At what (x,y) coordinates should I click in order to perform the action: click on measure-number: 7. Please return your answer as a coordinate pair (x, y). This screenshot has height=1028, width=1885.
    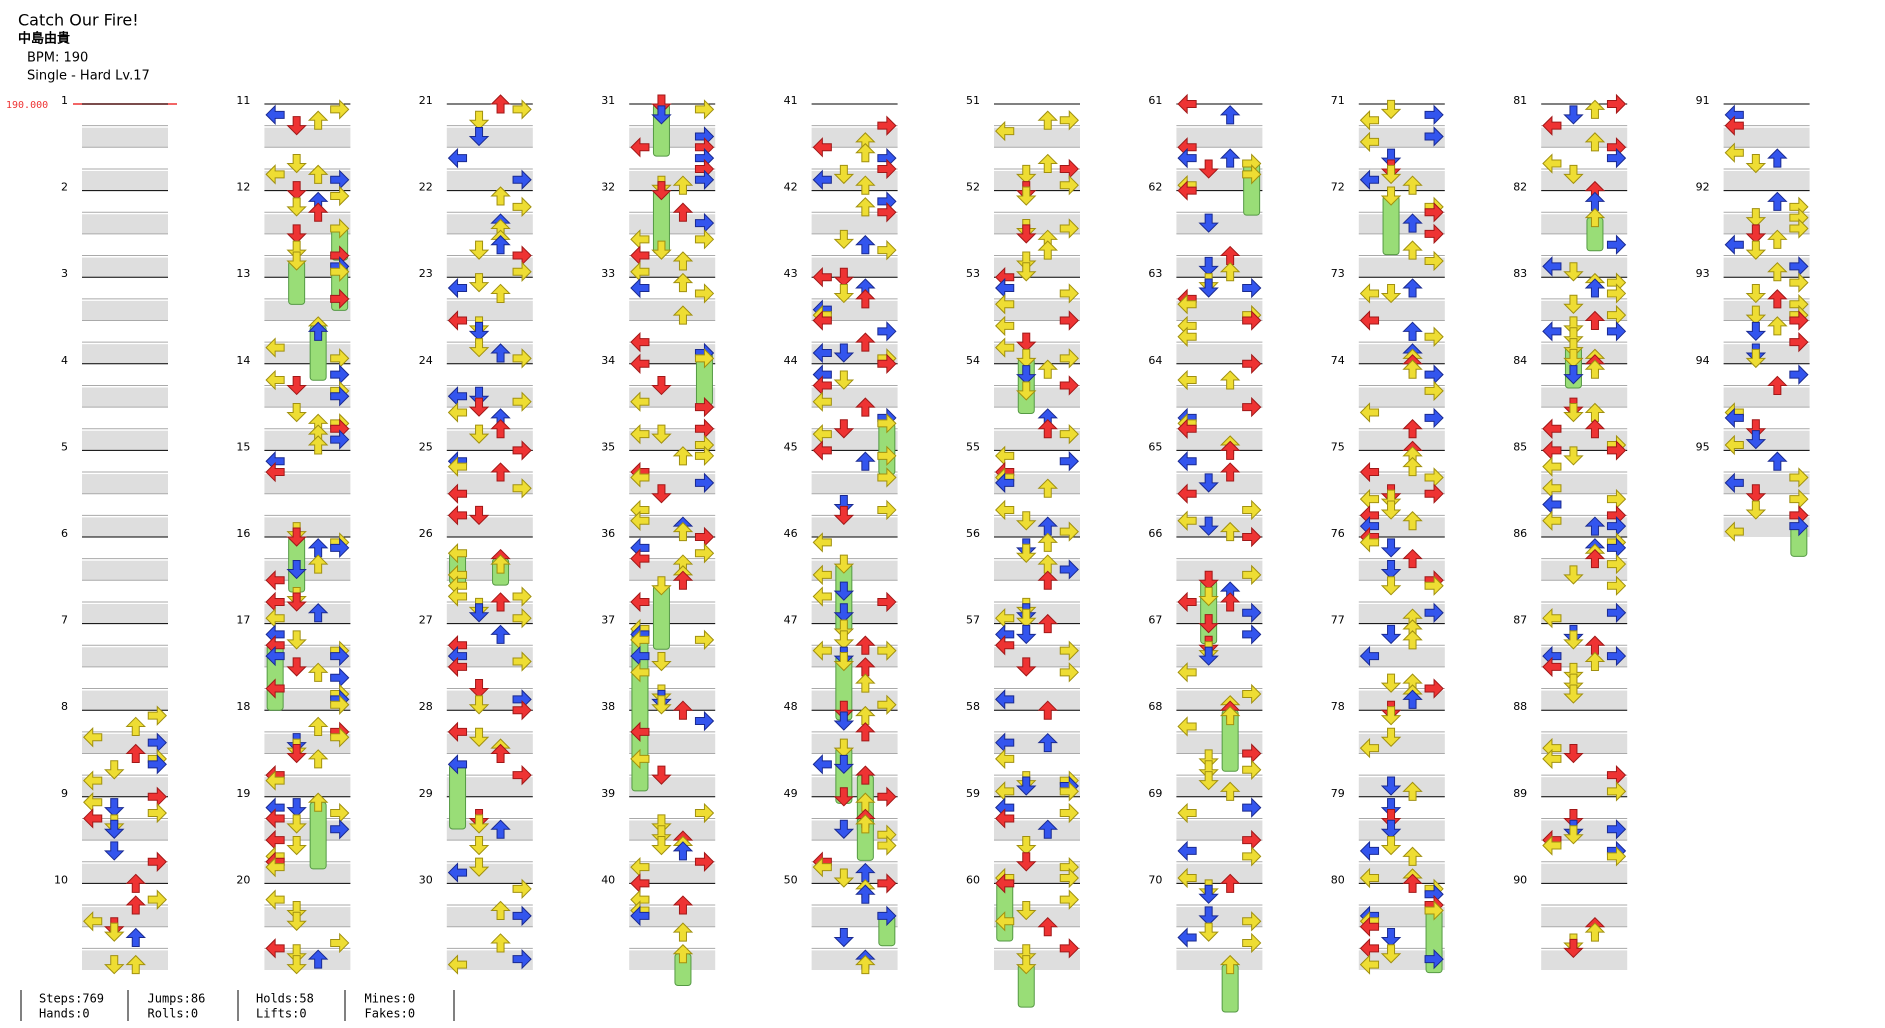
    Looking at the image, I should click on (64, 620).